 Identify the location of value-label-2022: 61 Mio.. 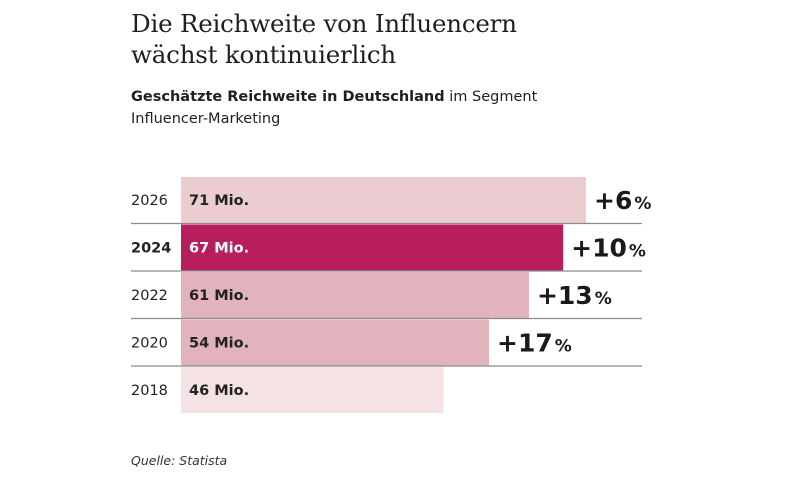
(219, 296).